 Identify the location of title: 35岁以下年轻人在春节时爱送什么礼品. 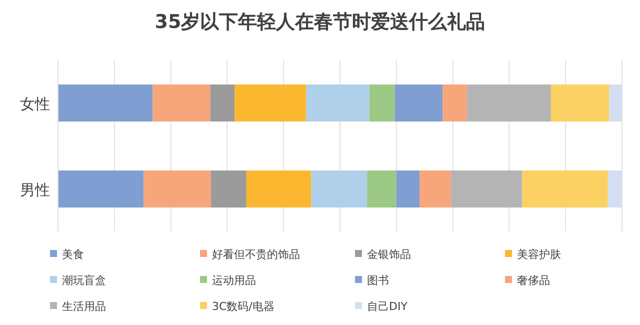
(320, 22).